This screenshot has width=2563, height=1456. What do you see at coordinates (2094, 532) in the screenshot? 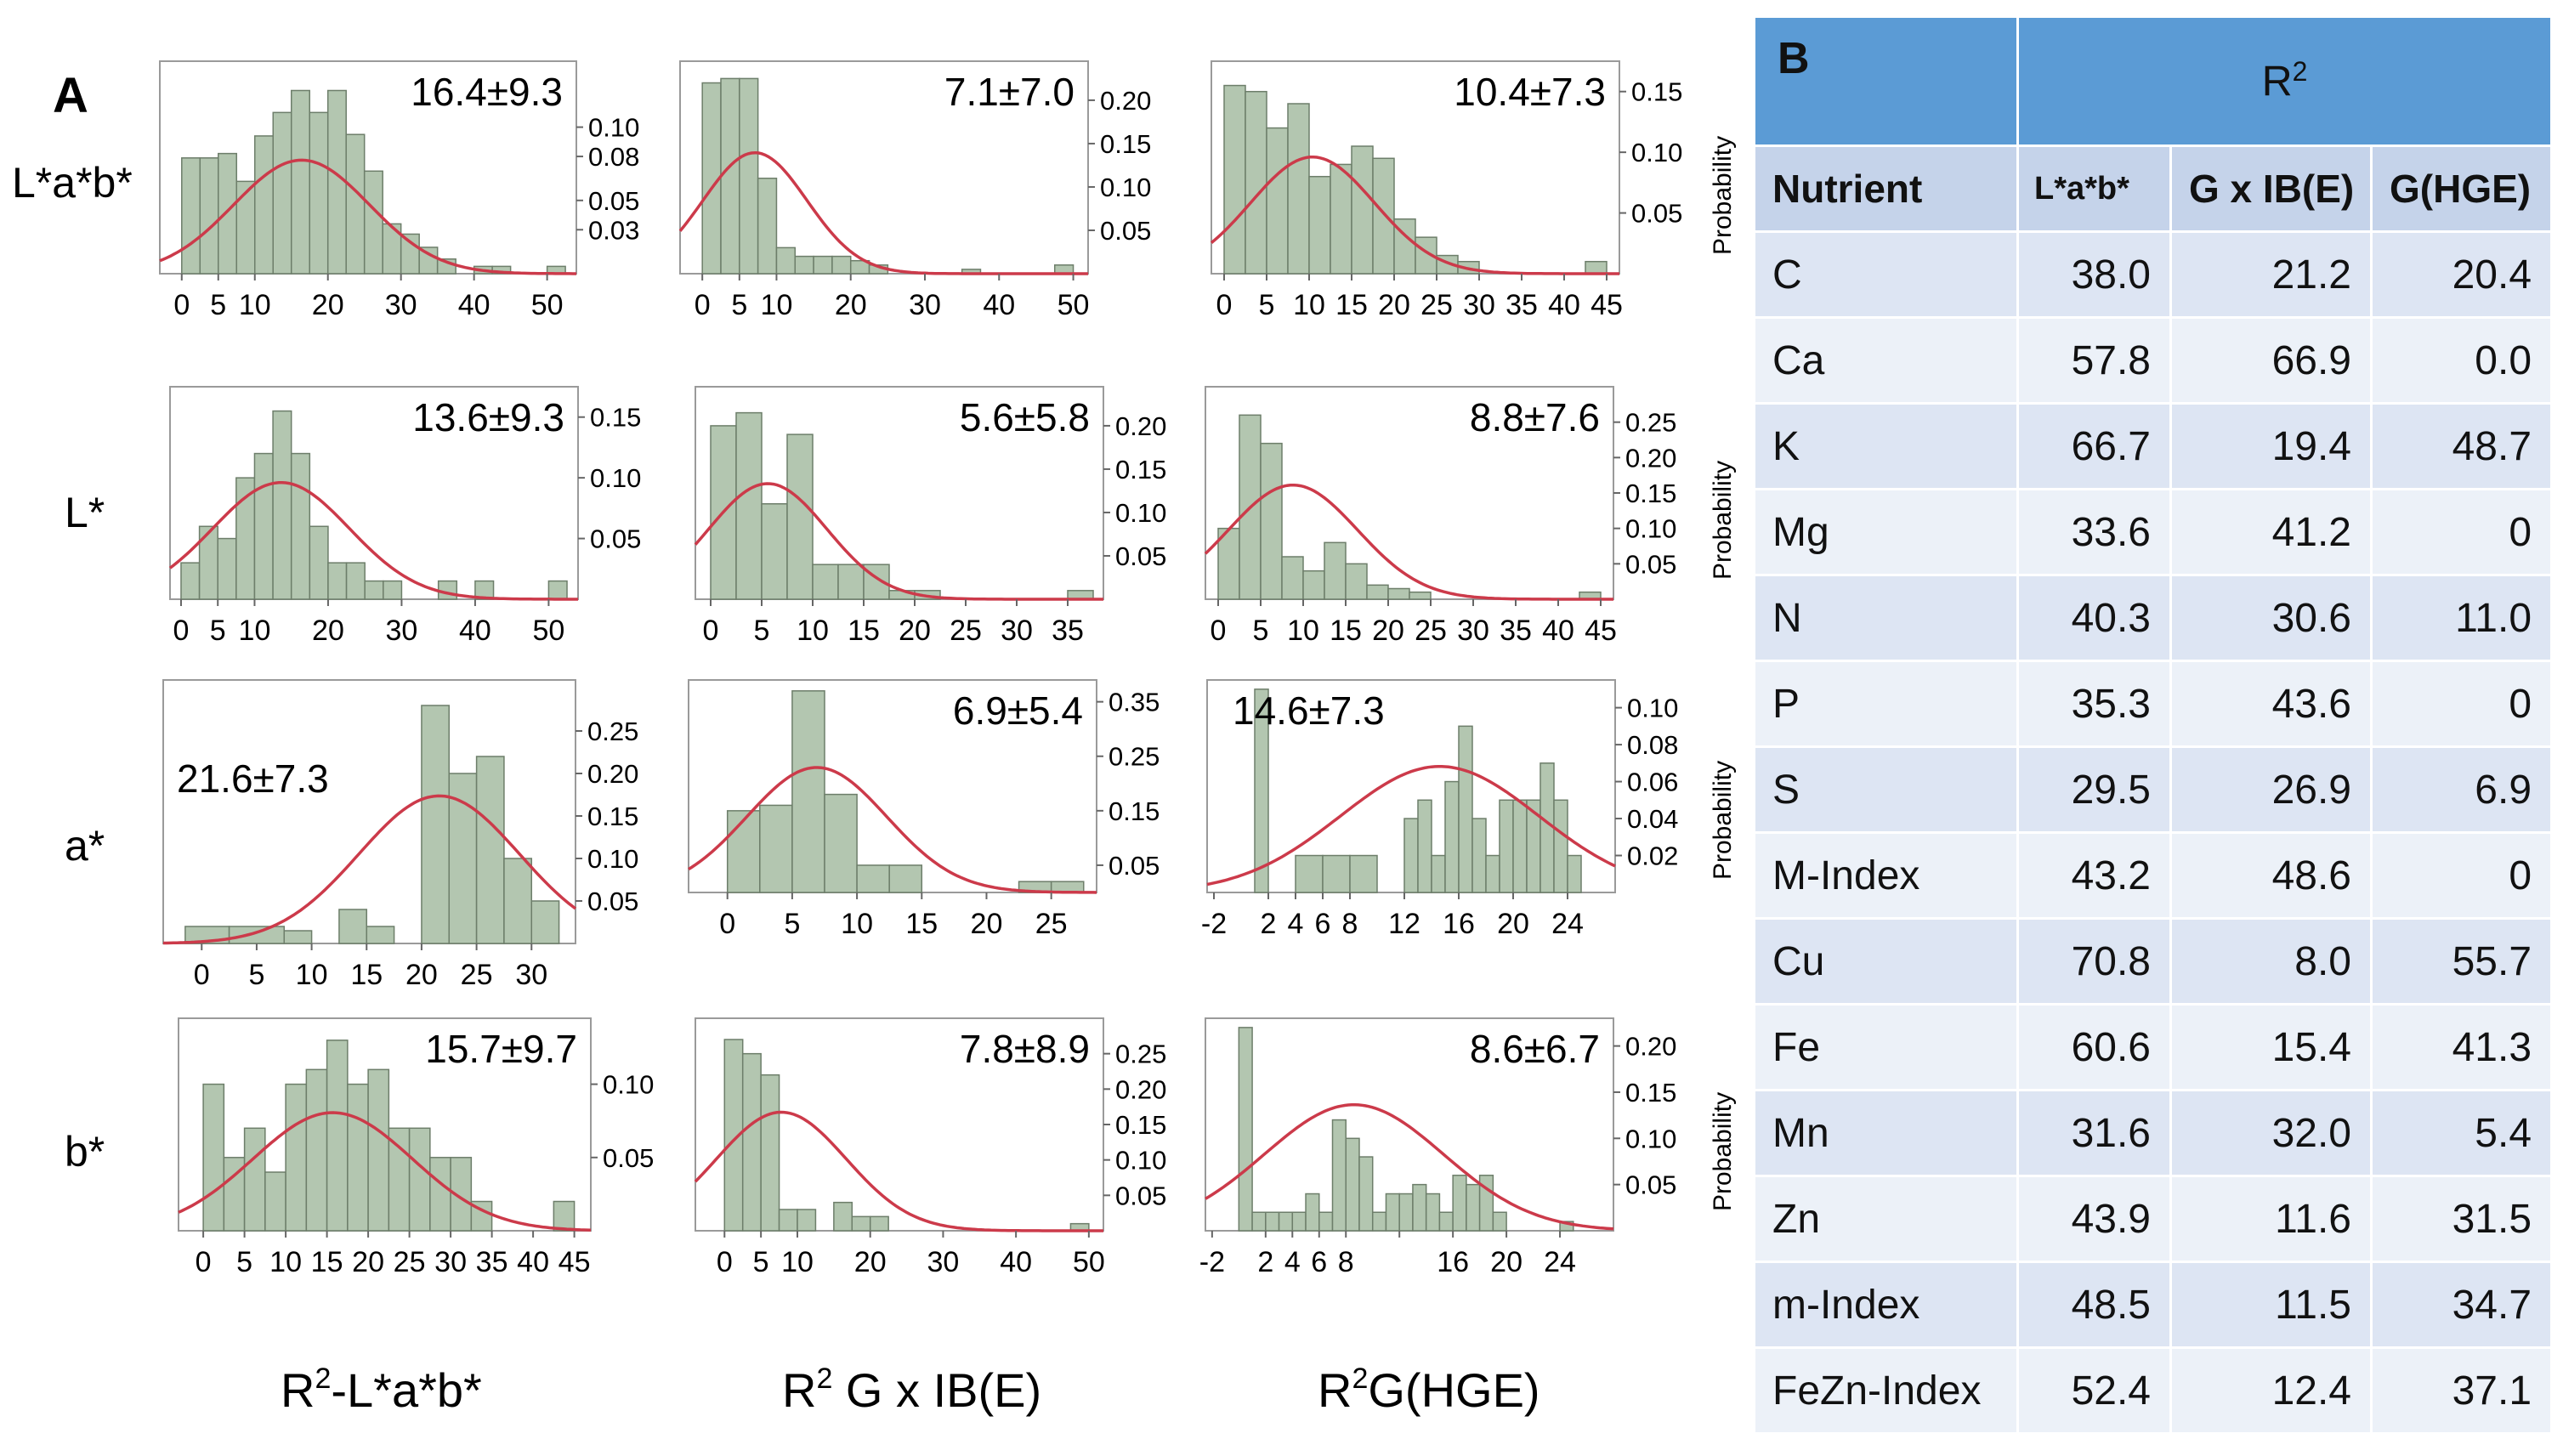
I see `r2-value-cell: 33.6` at bounding box center [2094, 532].